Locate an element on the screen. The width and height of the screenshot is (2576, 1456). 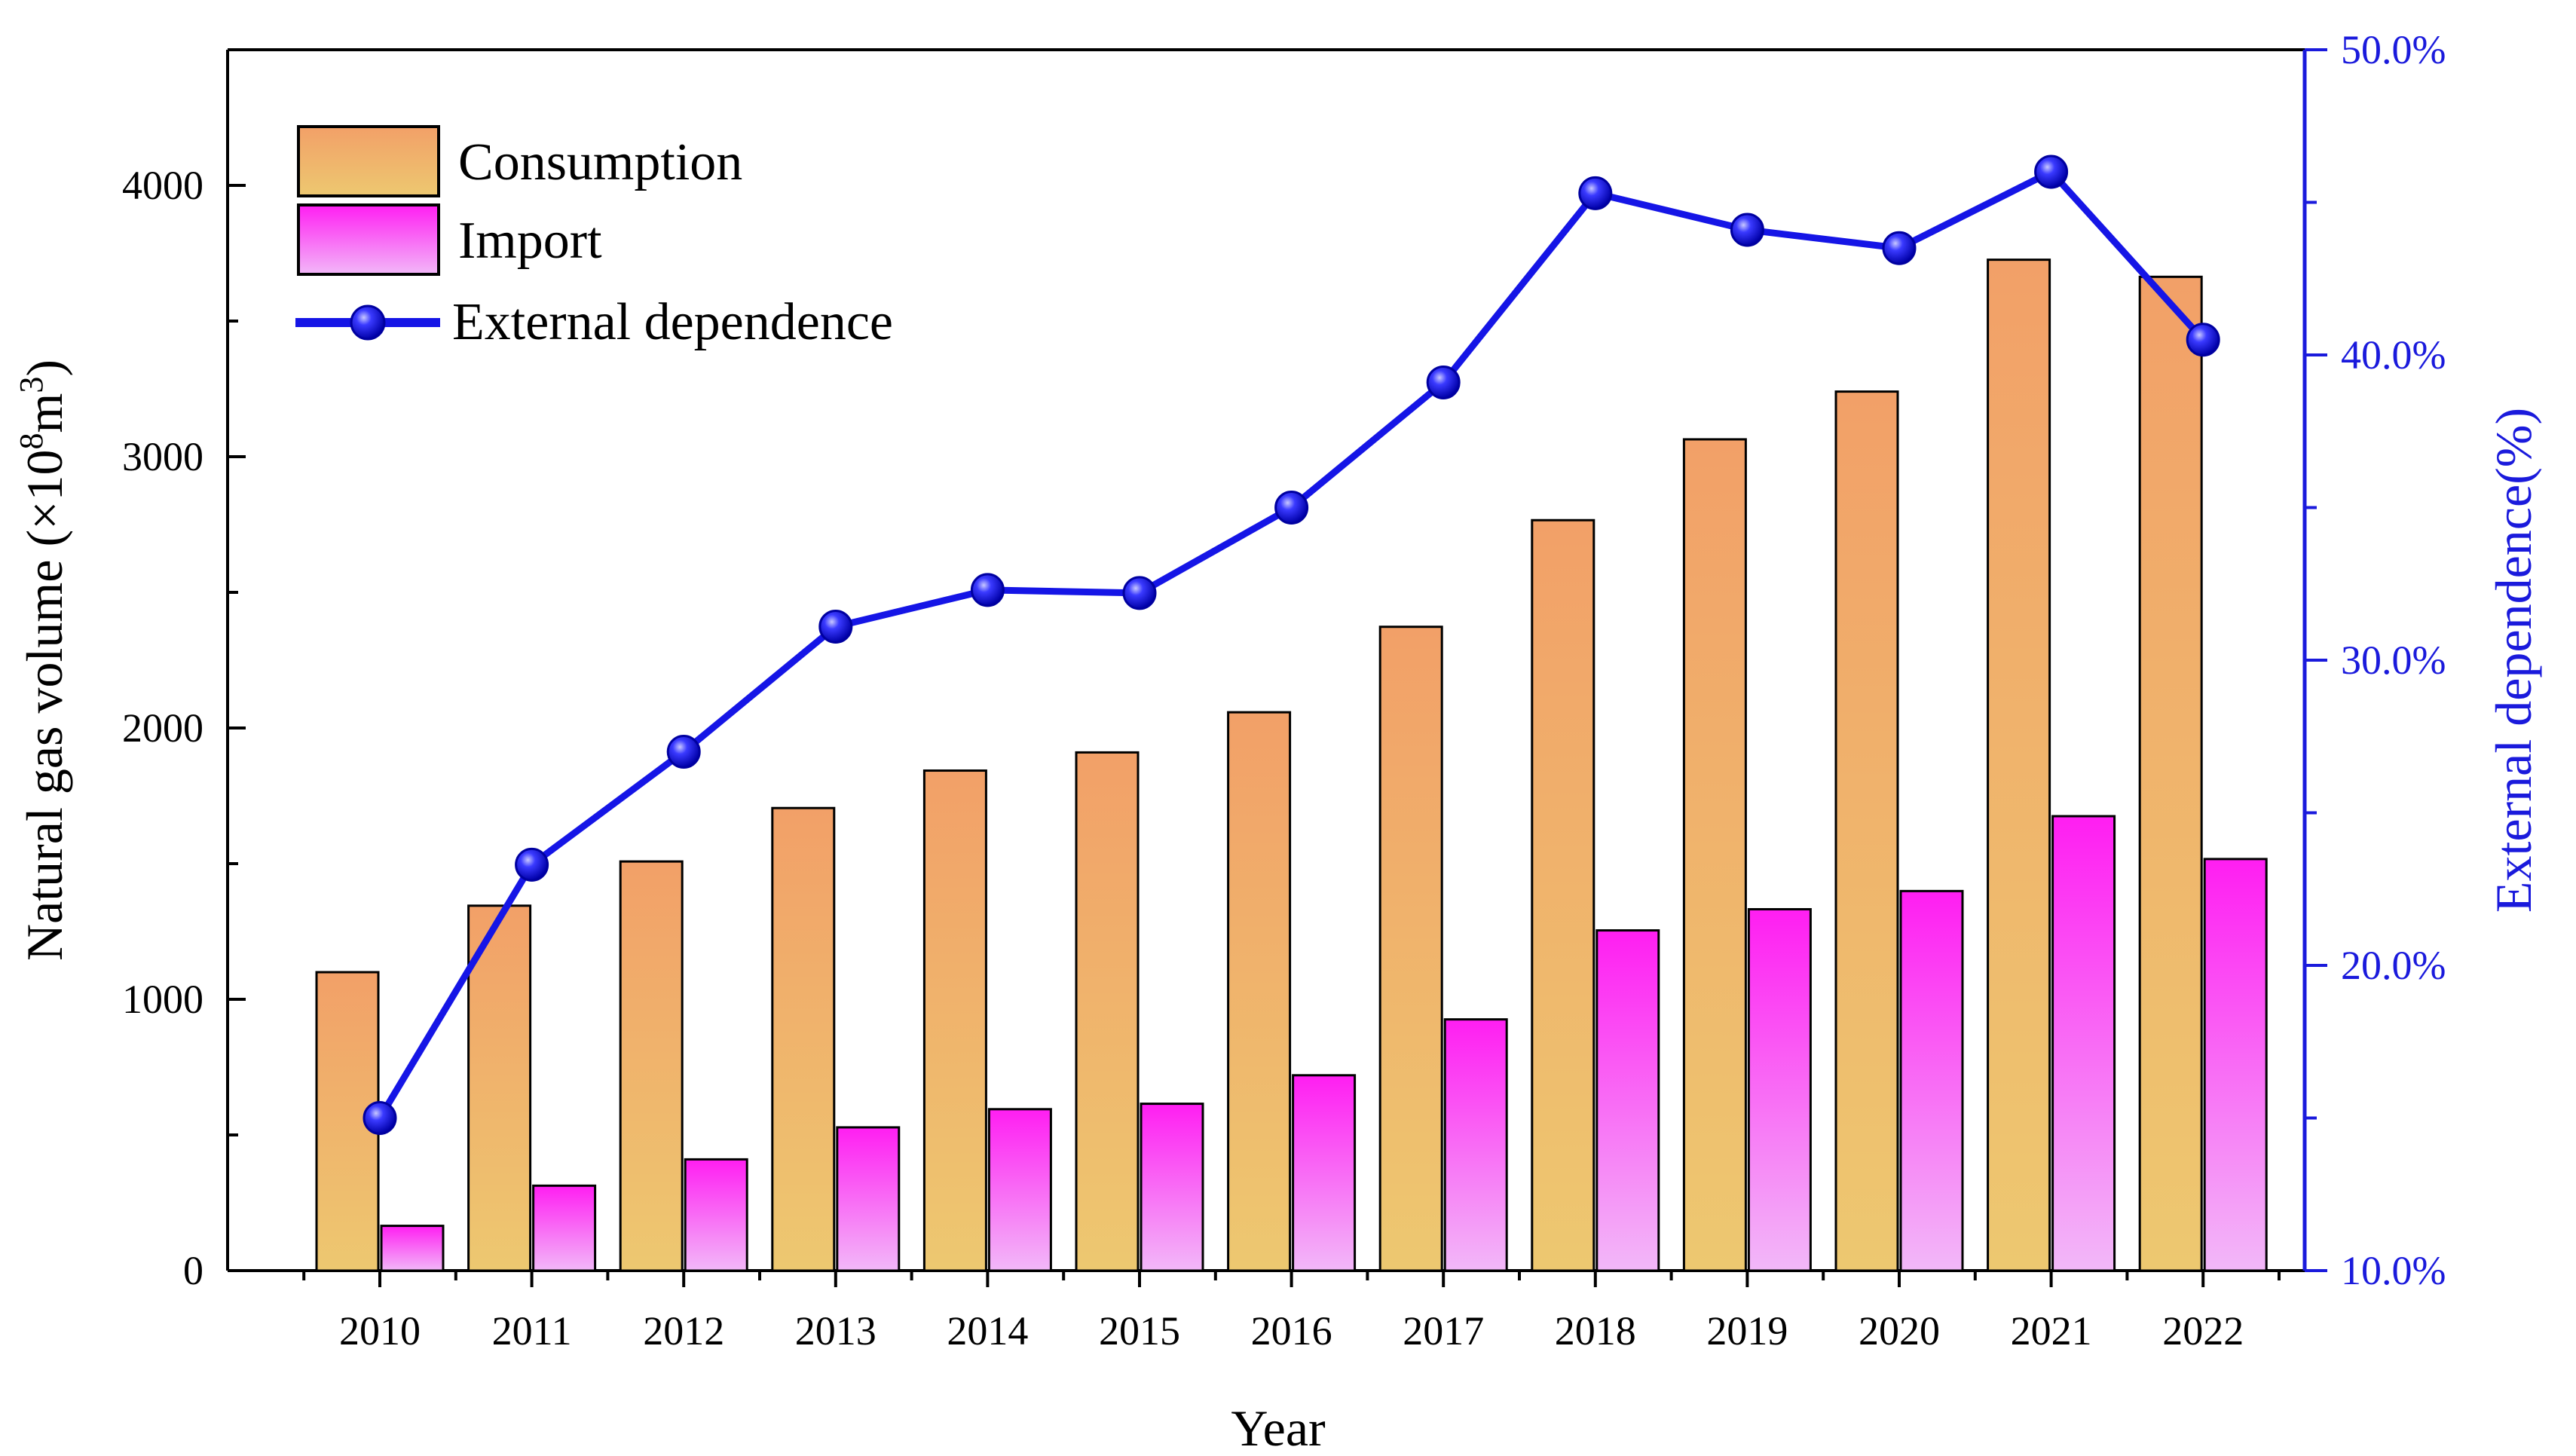
x-tick-label: 2014 is located at coordinates (988, 1331).